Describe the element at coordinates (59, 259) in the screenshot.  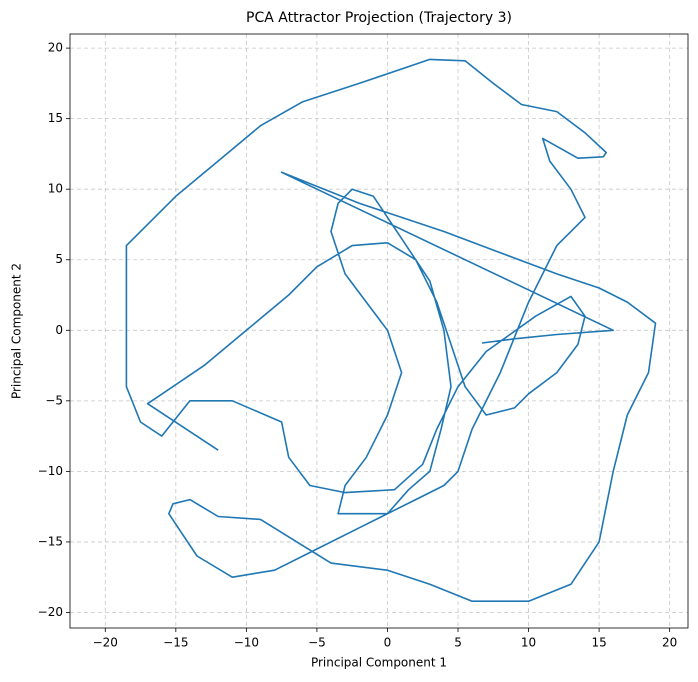
I see `y-tick-label: 5` at that location.